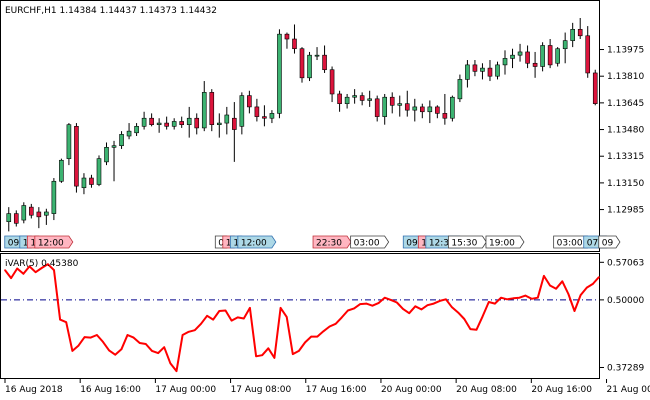  I want to click on time-marker: 09, so click(609, 242).